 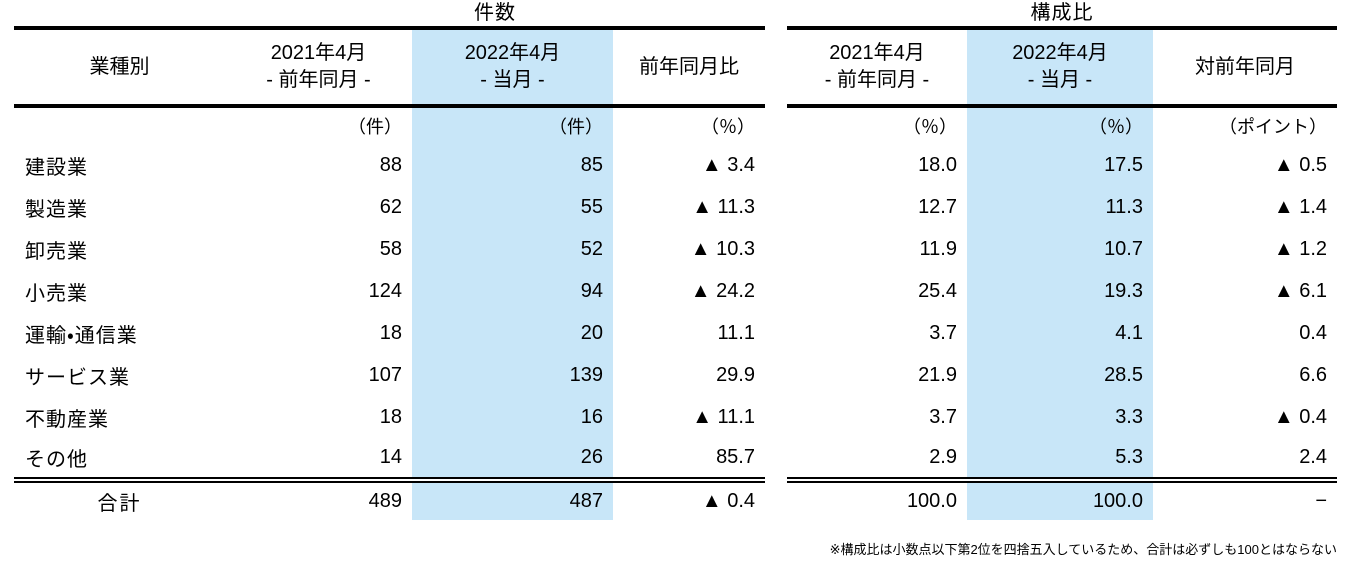 I want to click on header-share-prev-sub: - 前年同月 -, so click(x=877, y=80).